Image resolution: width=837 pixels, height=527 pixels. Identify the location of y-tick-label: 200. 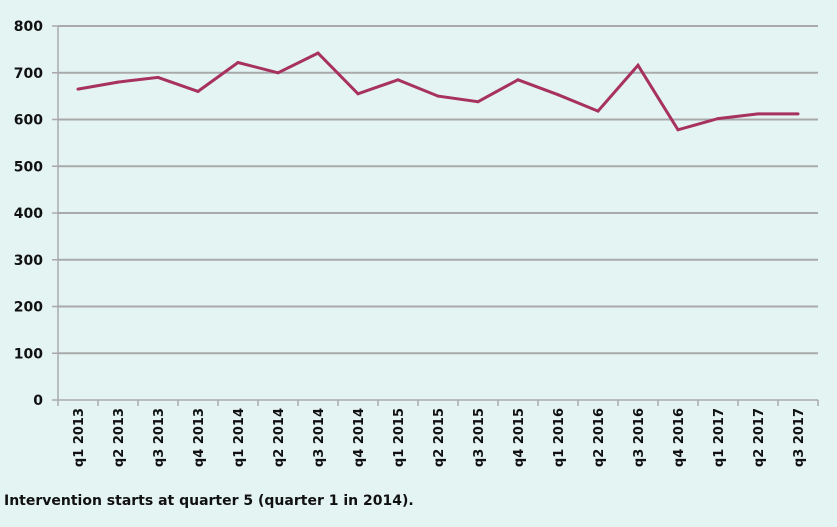
(28, 308).